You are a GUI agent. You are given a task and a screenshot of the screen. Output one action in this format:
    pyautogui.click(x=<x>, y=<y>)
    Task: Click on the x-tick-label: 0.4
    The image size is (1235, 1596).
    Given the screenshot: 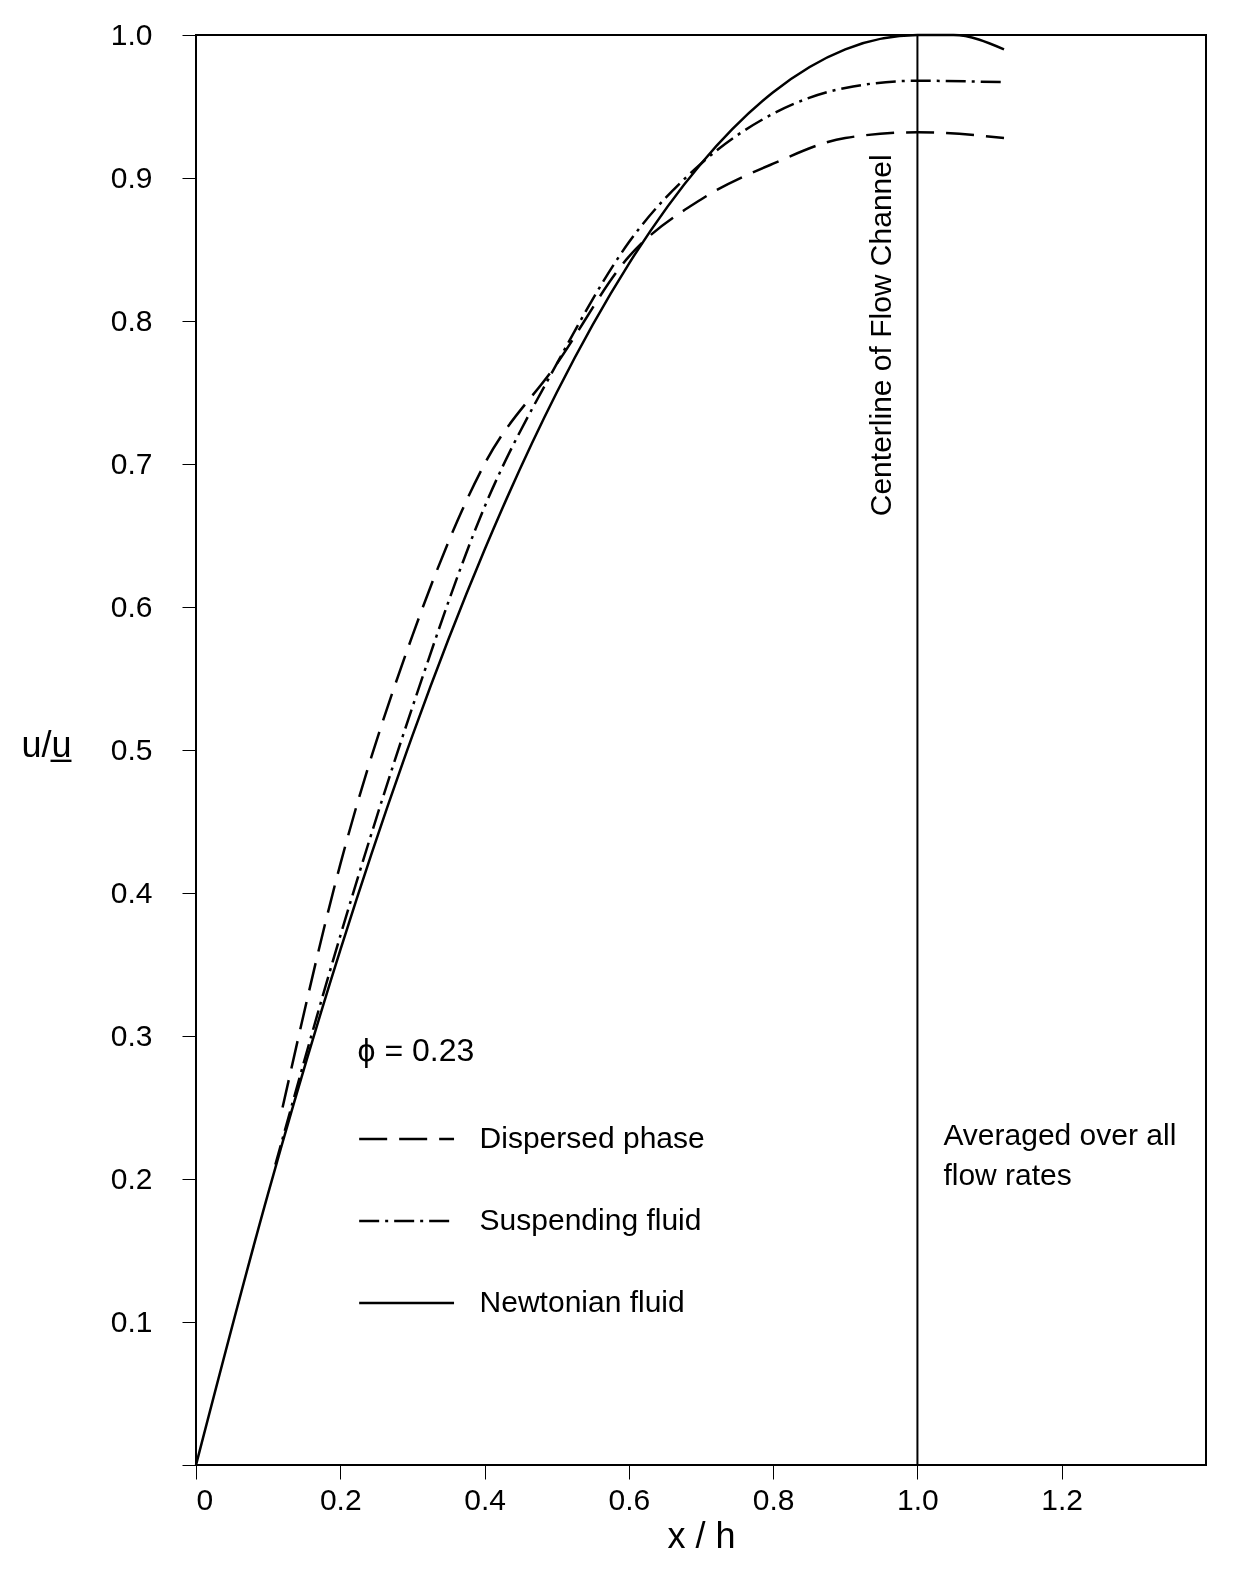 What is the action you would take?
    pyautogui.click(x=485, y=1499)
    